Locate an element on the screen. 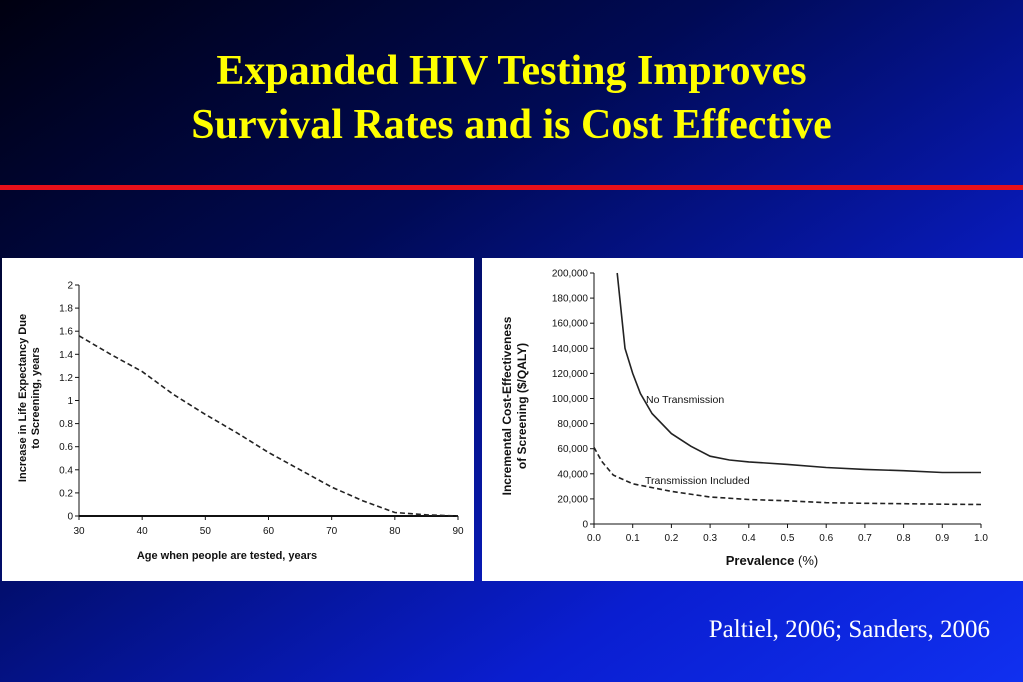 Image resolution: width=1023 pixels, height=682 pixels. x-tick-label: 0.1 is located at coordinates (633, 538).